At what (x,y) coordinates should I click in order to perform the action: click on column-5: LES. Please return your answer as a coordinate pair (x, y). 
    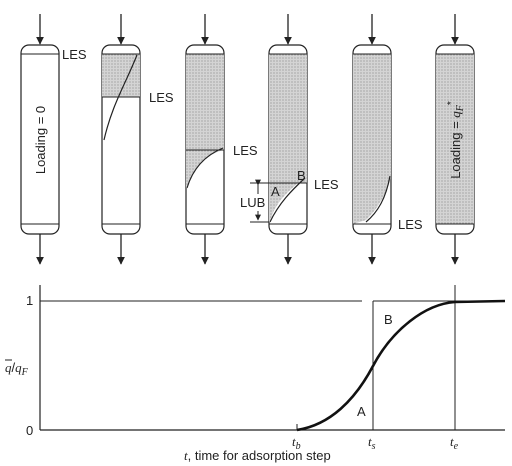
    Looking at the image, I should click on (387, 139).